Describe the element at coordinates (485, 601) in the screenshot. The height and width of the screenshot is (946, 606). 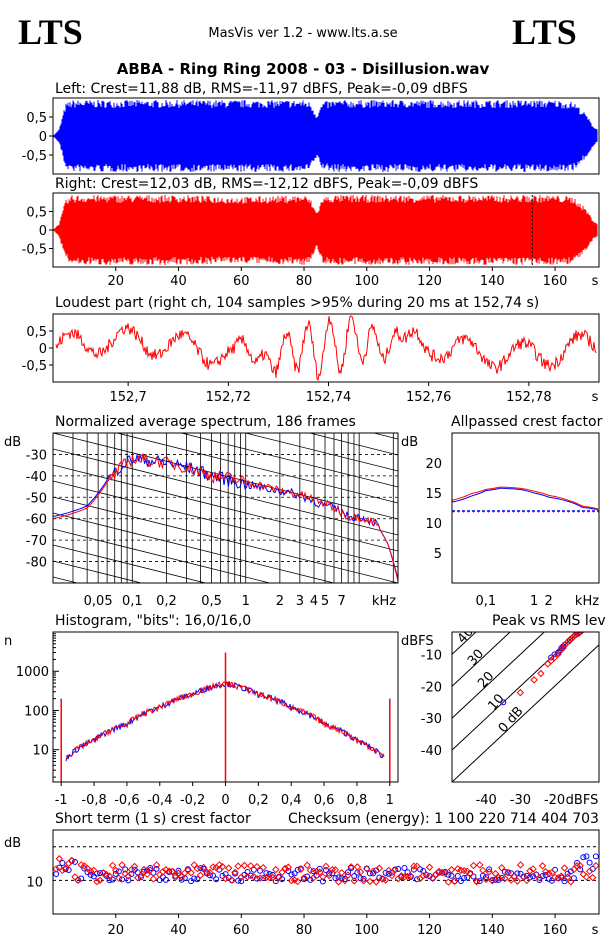
I see `allpassed-xtick-label: 0,1` at that location.